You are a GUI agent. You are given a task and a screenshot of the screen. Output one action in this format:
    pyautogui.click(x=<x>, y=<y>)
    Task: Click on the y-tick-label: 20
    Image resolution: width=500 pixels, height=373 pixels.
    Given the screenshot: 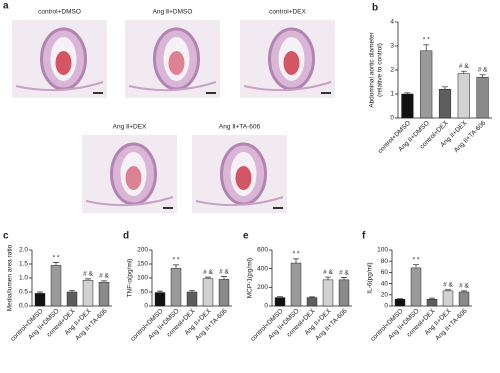 What is the action you would take?
    pyautogui.click(x=385, y=295)
    